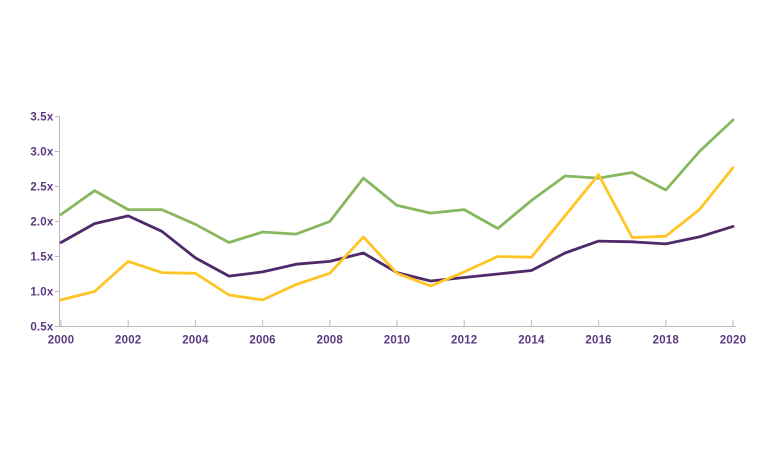  Describe the element at coordinates (733, 341) in the screenshot. I see `x-axis-label: 2020` at that location.